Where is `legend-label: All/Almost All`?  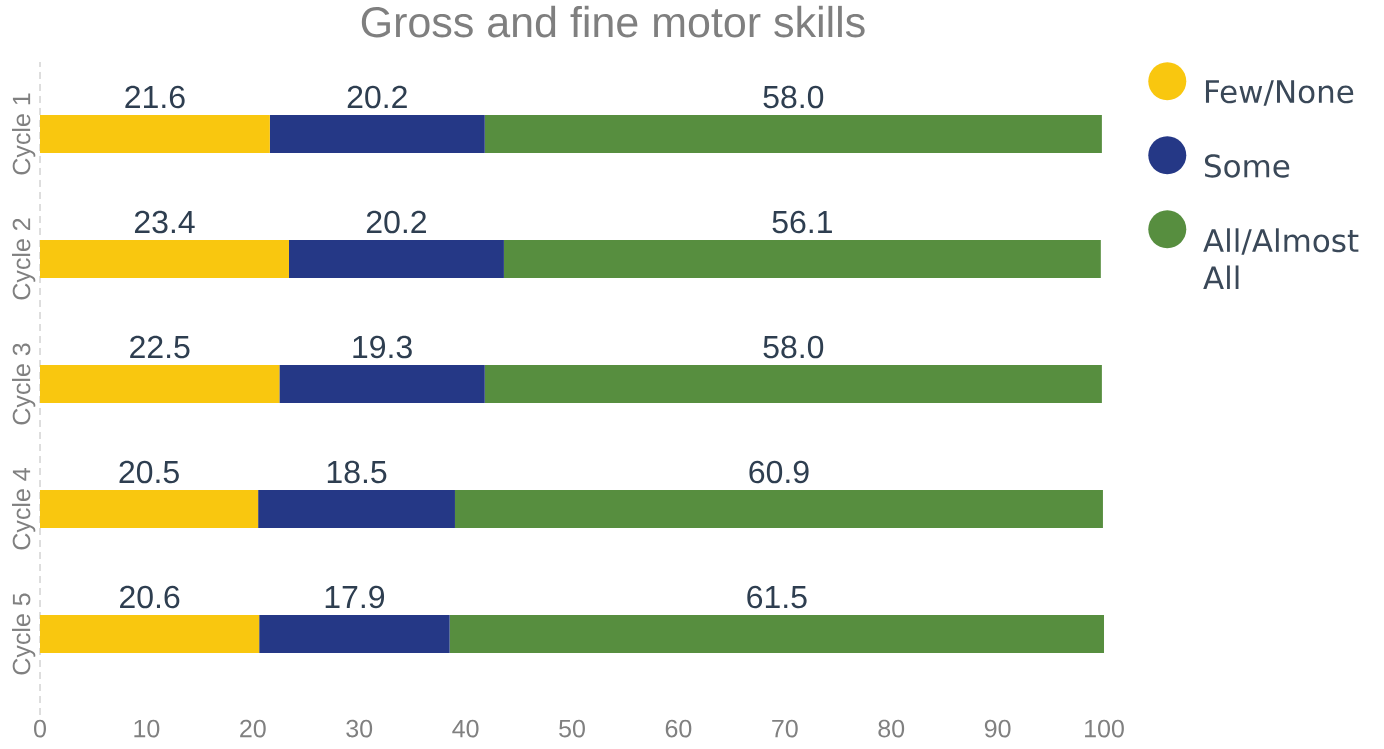 legend-label: All/Almost All is located at coordinates (1281, 259).